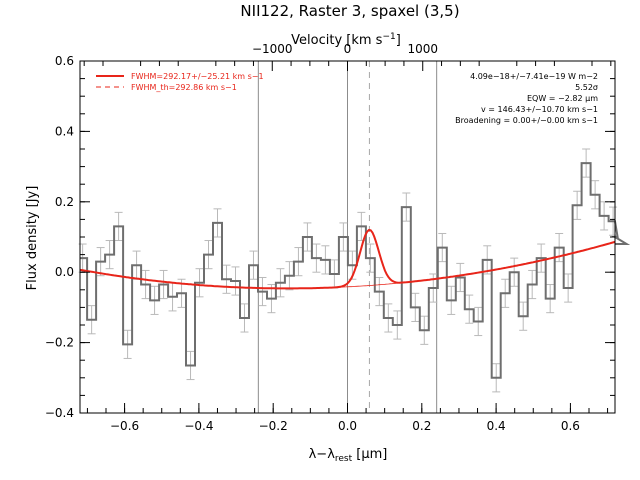 The image size is (640, 480). What do you see at coordinates (64, 272) in the screenshot?
I see `y-tick-label: 0.0` at bounding box center [64, 272].